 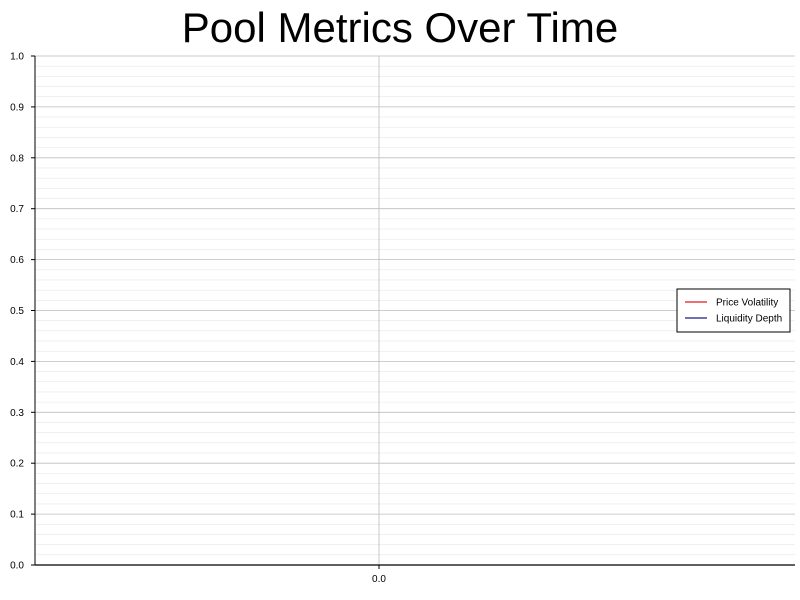 I want to click on y-tick-label: 0.3, so click(x=17, y=413).